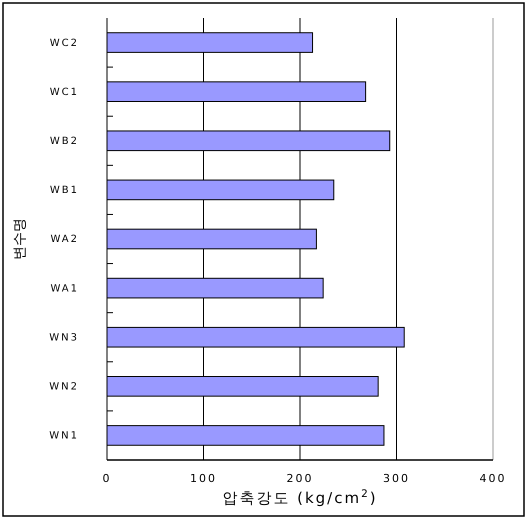  What do you see at coordinates (396, 478) in the screenshot?
I see `x-tick-label: 300` at bounding box center [396, 478].